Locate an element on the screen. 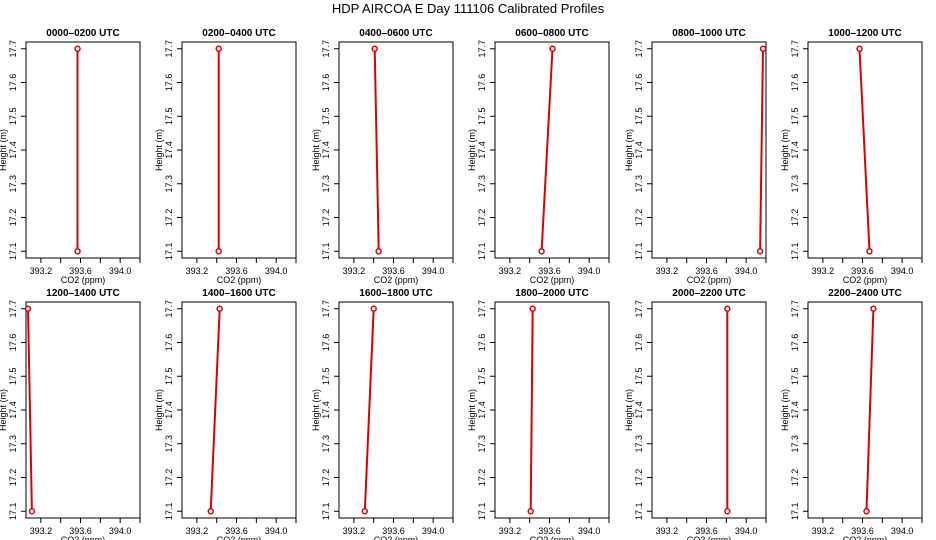 This screenshot has width=936, height=540. panel-title: 1800–2000 UTC is located at coordinates (551, 293).